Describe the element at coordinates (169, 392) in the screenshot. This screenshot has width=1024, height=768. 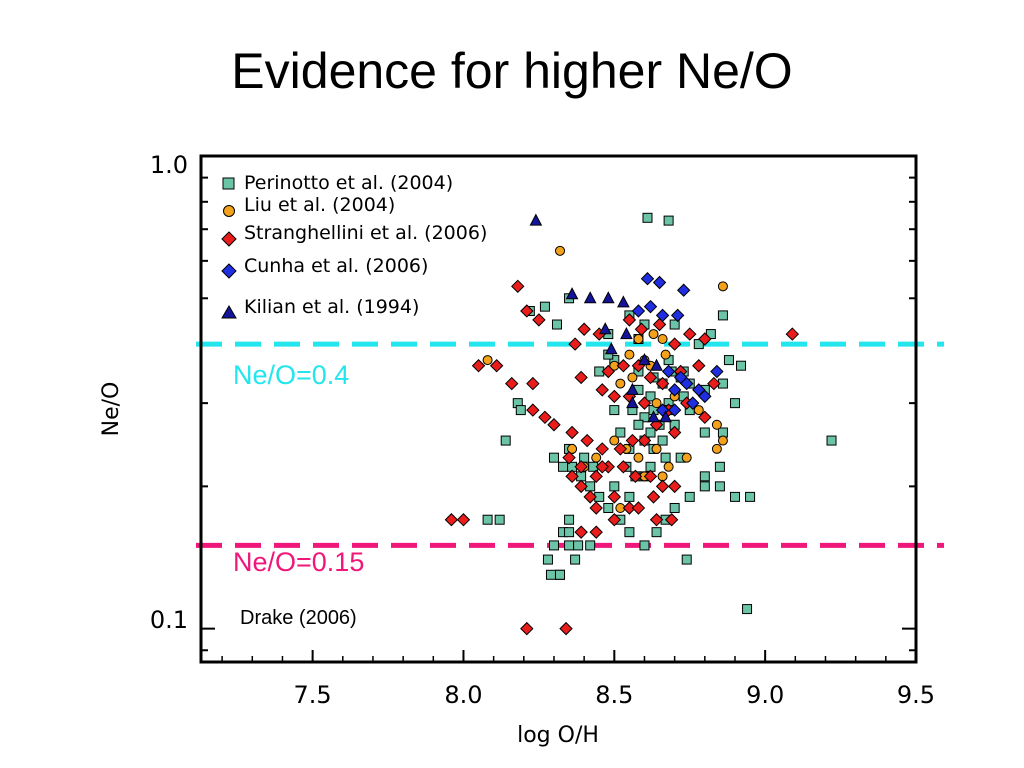
I see `y-tick-labels: 1.0 0.1` at that location.